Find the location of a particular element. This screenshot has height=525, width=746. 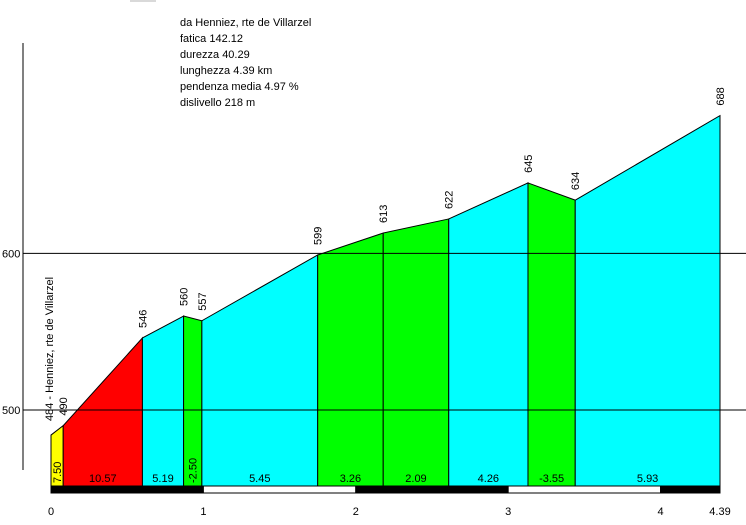

segment-gradient-label: 5.93 is located at coordinates (647, 479).